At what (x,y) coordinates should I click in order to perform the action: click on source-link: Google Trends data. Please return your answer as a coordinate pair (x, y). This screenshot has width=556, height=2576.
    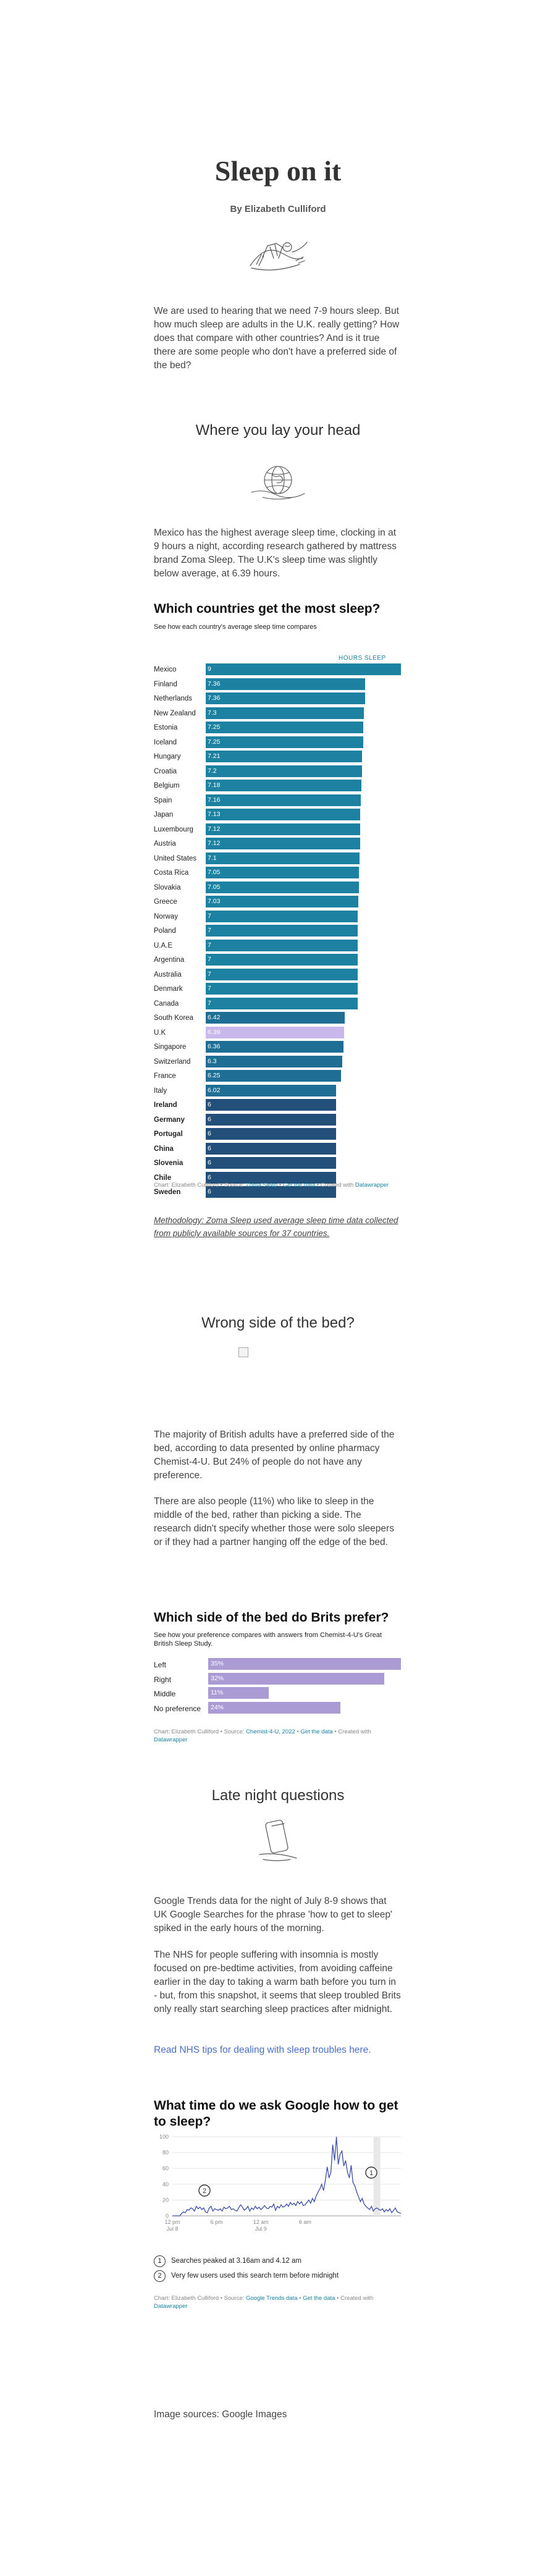
    Looking at the image, I should click on (272, 2298).